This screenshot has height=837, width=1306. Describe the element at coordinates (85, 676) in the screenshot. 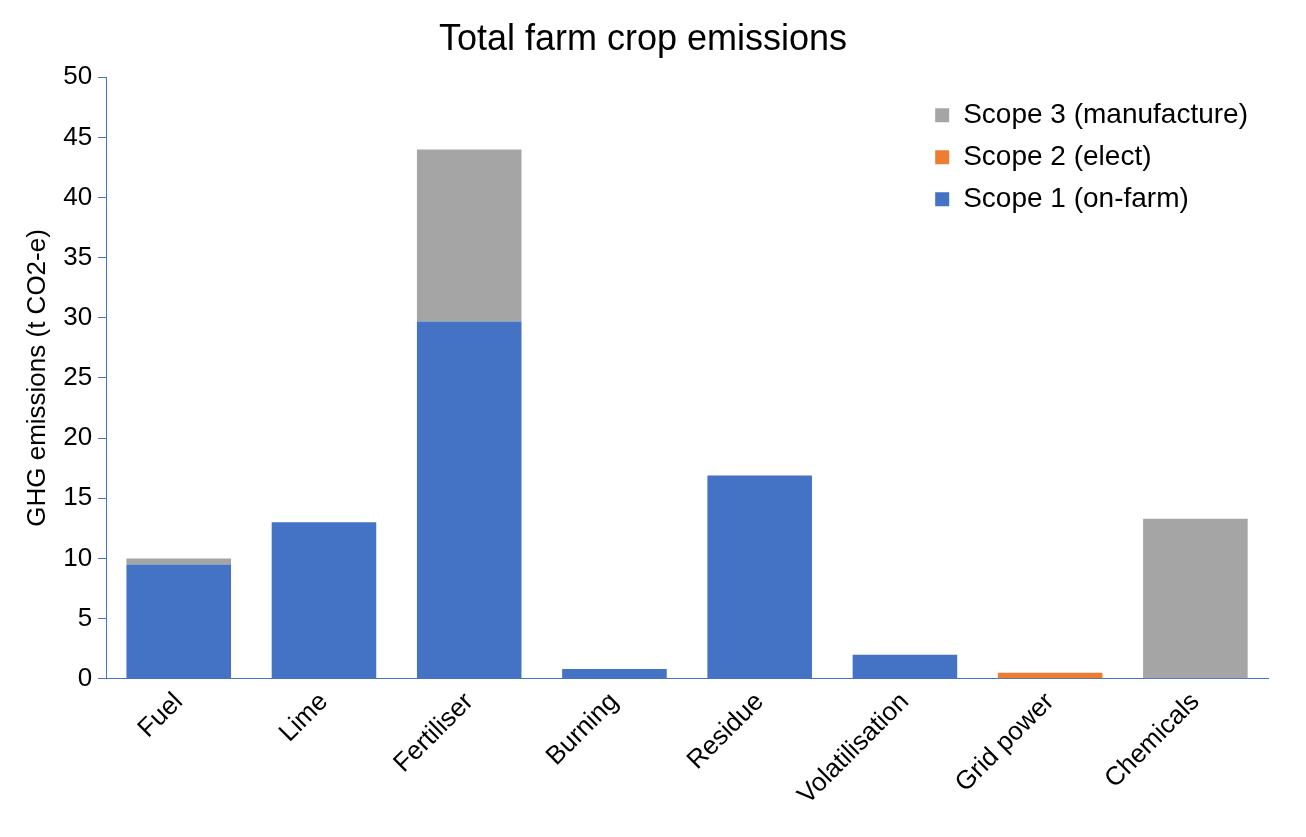

I see `y-tick-label: 0` at that location.